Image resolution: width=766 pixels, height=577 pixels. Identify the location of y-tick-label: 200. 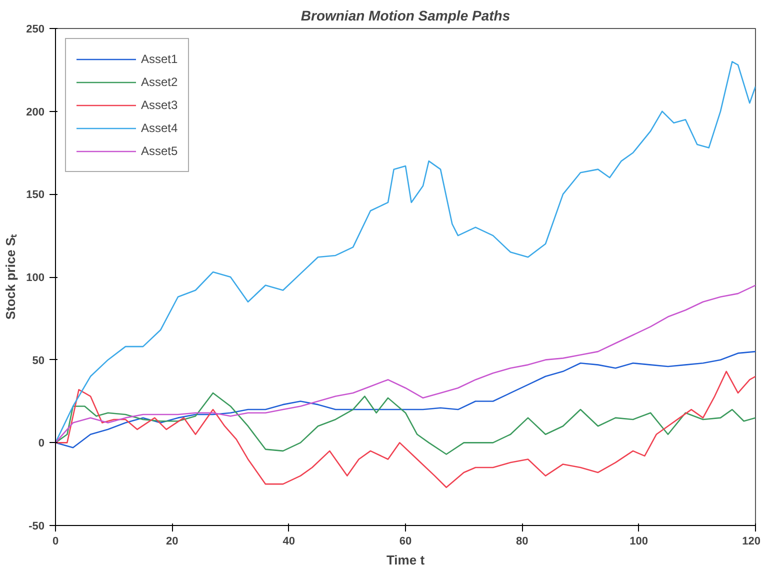
(35, 112).